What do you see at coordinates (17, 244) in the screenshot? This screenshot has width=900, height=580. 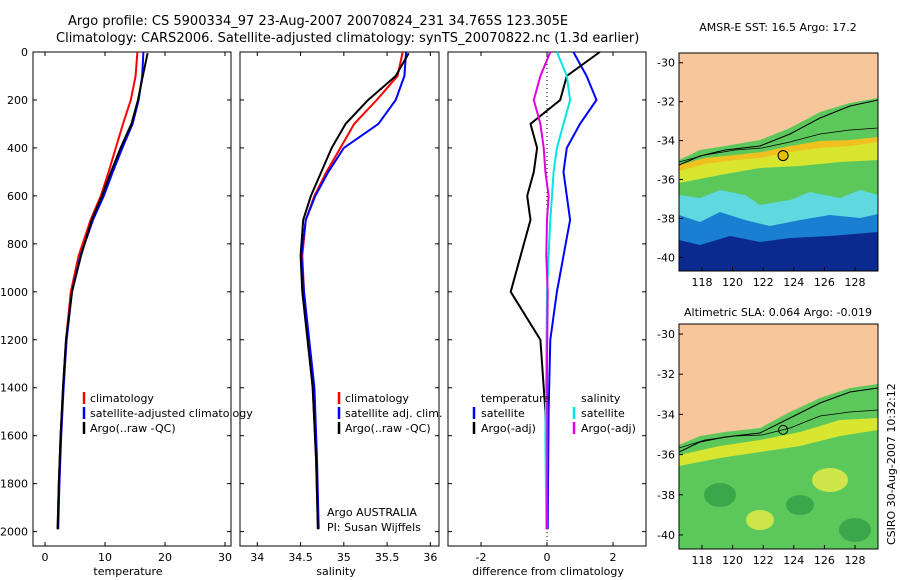 I see `y-tick-label: 800` at bounding box center [17, 244].